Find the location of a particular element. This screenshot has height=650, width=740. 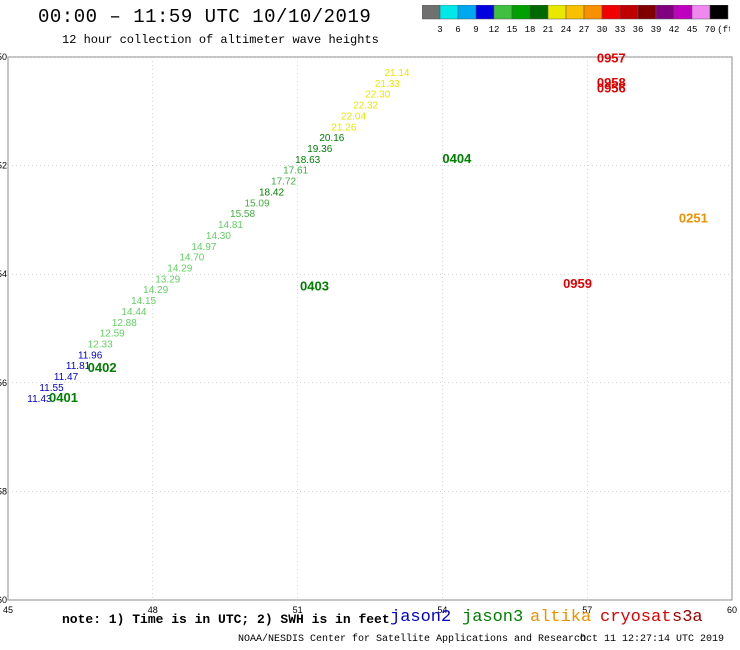

wave-height-mark: 14.97 is located at coordinates (203, 247).